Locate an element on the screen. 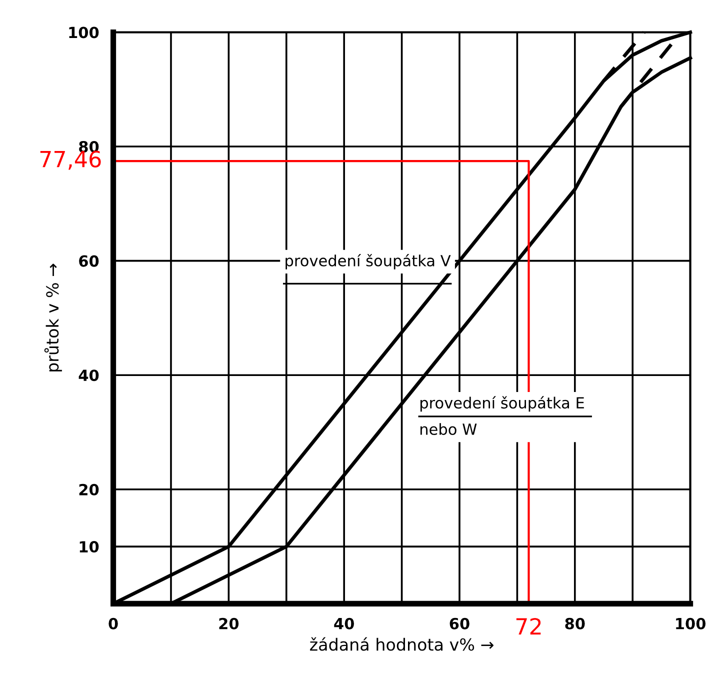 The image size is (708, 686). y-tick-label: 100 is located at coordinates (84, 32).